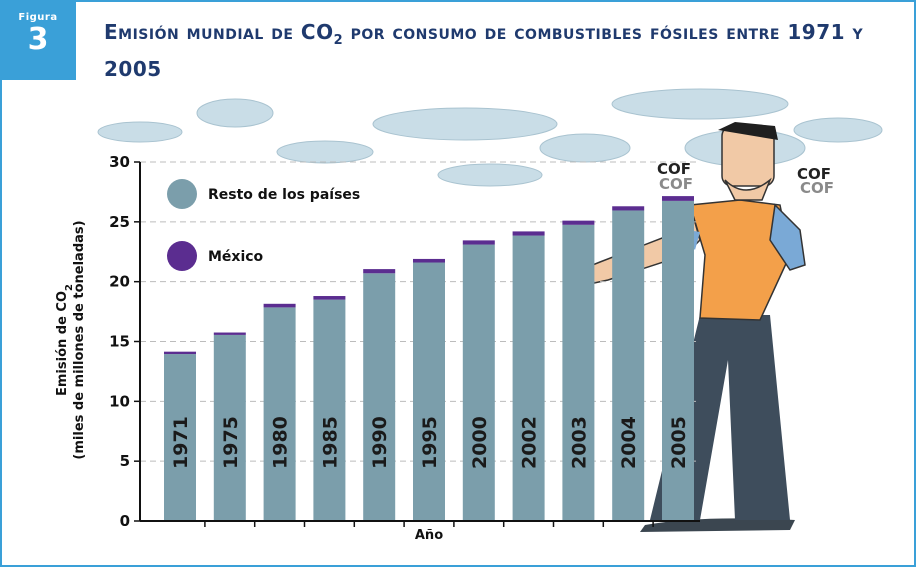 The width and height of the screenshot is (916, 567). I want to click on x-tick-label: 2000, so click(480, 442).